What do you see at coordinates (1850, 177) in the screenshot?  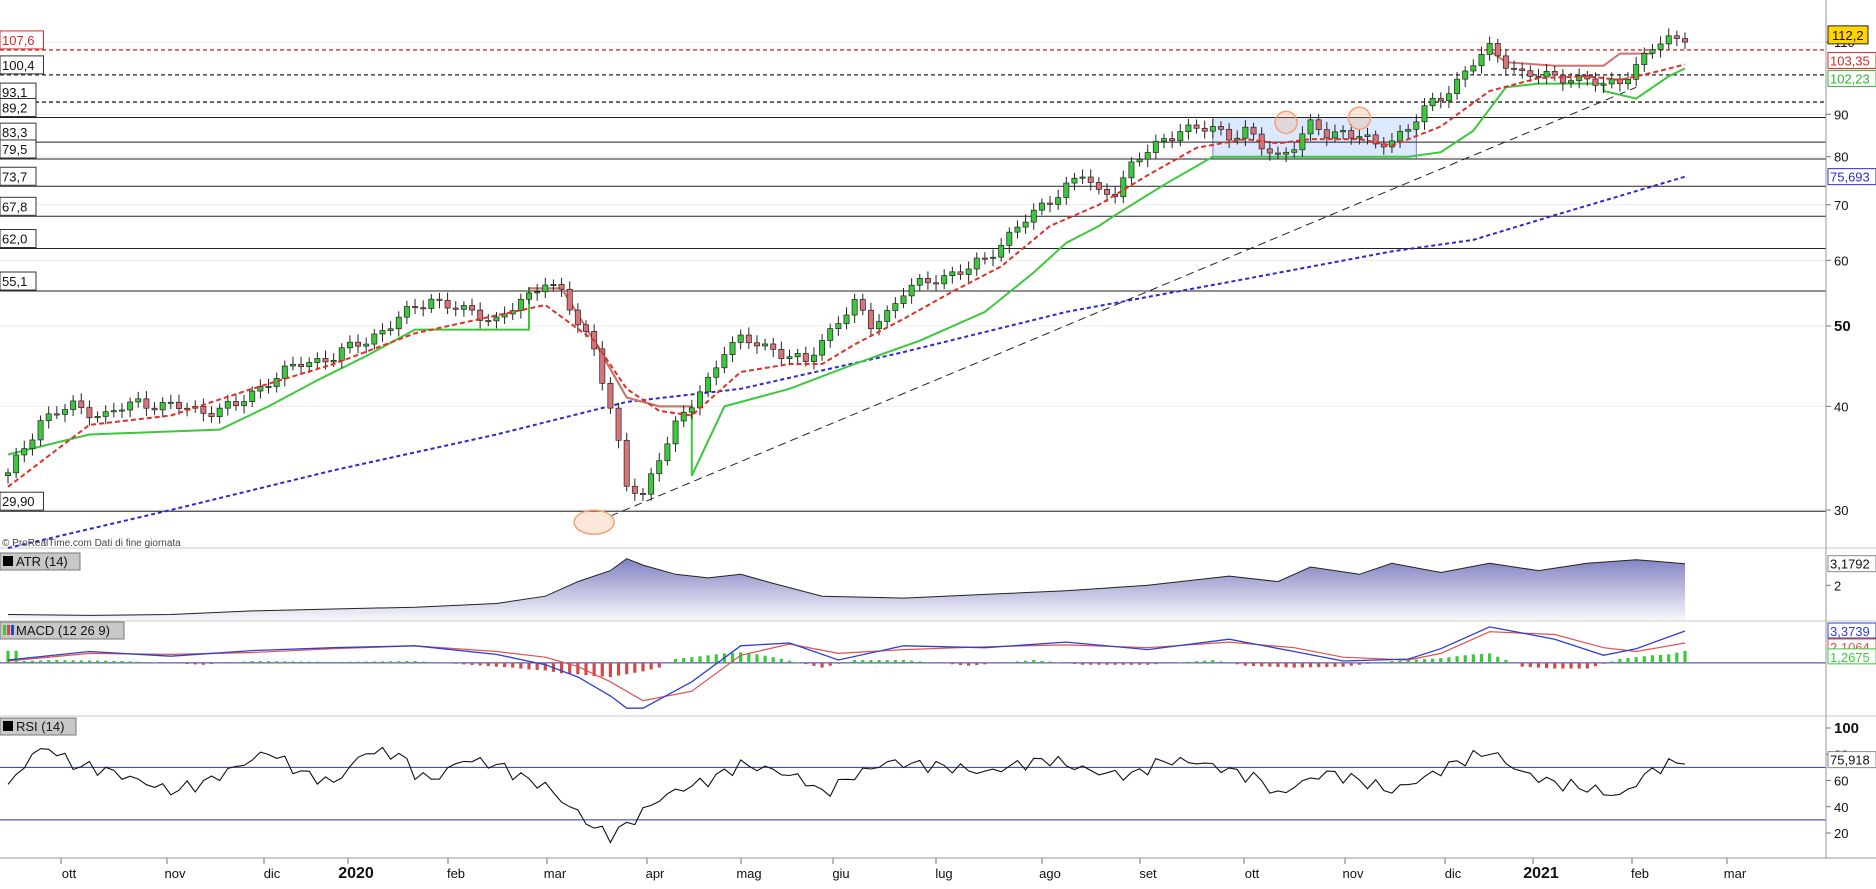 I see `indicator-value-label: 75,693` at bounding box center [1850, 177].